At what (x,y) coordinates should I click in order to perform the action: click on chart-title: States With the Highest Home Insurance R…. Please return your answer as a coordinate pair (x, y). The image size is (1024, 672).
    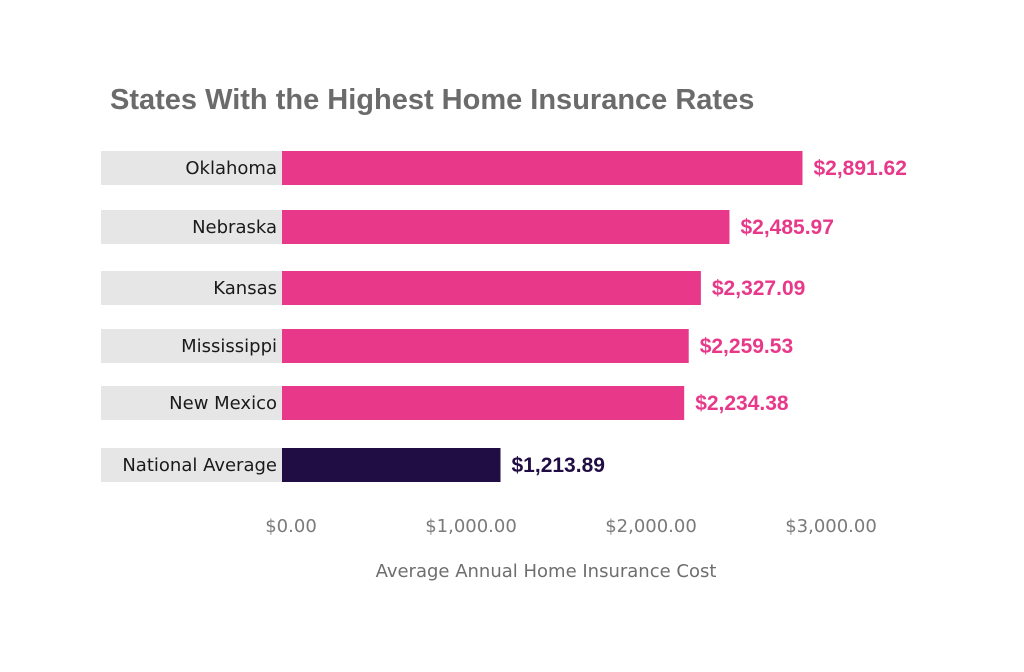
    Looking at the image, I should click on (432, 100).